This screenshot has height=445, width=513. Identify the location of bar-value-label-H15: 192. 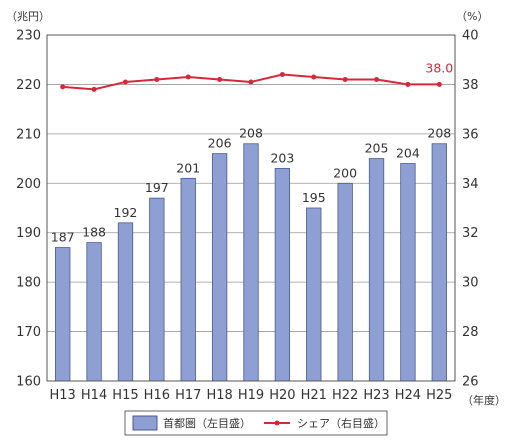
(126, 212).